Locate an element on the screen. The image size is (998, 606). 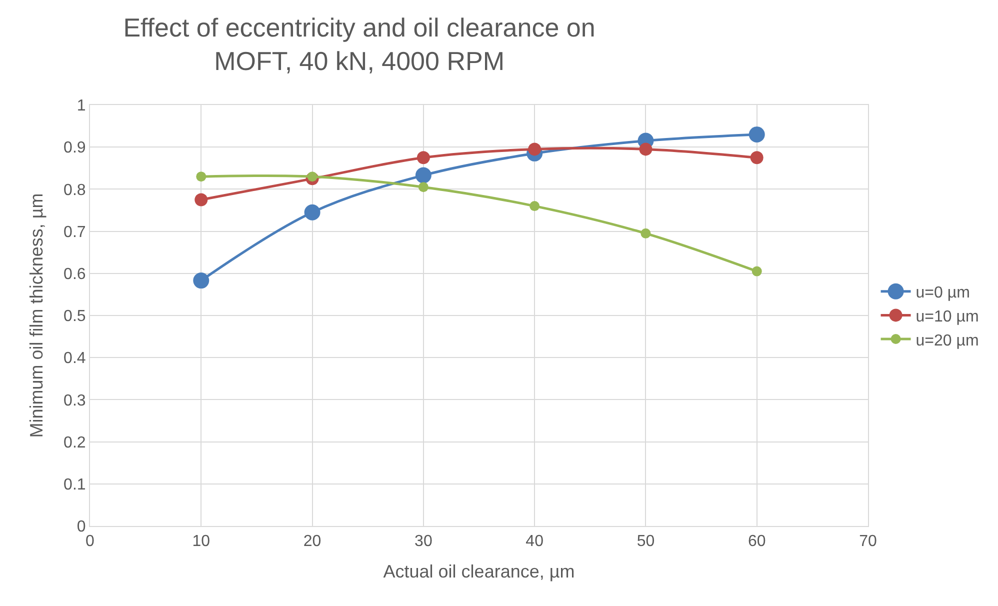
y-tick-label: 0 is located at coordinates (81, 527).